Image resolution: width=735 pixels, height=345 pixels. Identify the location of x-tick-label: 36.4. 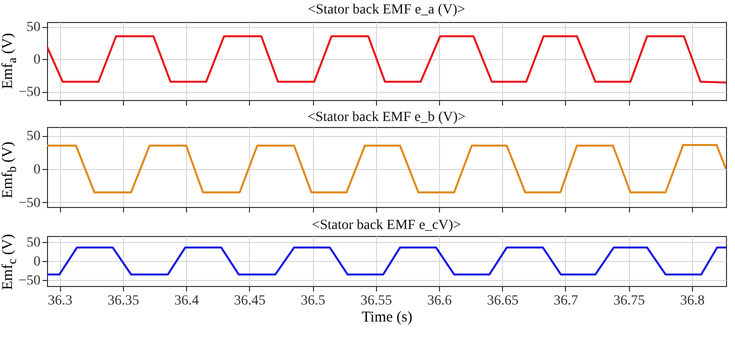
(186, 301).